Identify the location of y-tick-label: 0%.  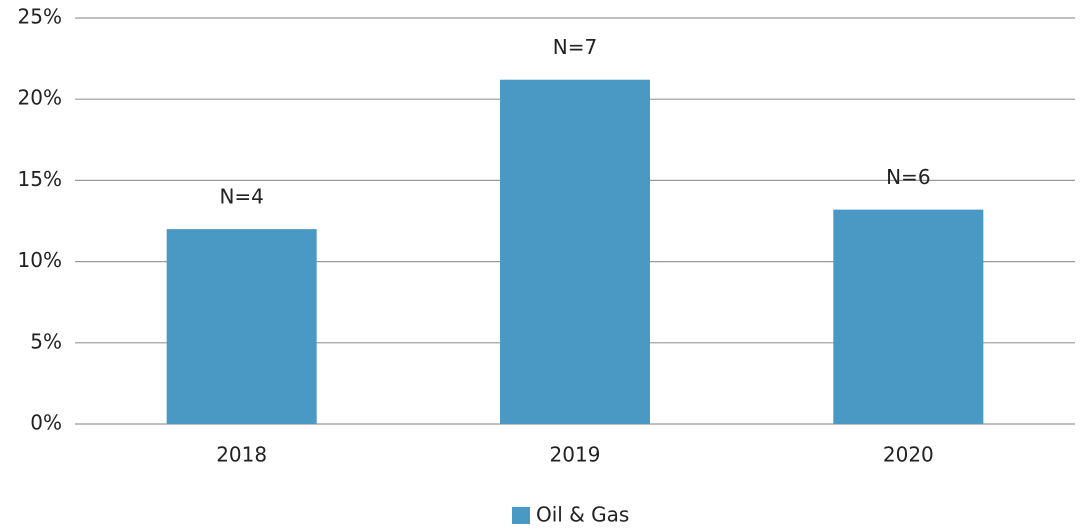
(46, 423).